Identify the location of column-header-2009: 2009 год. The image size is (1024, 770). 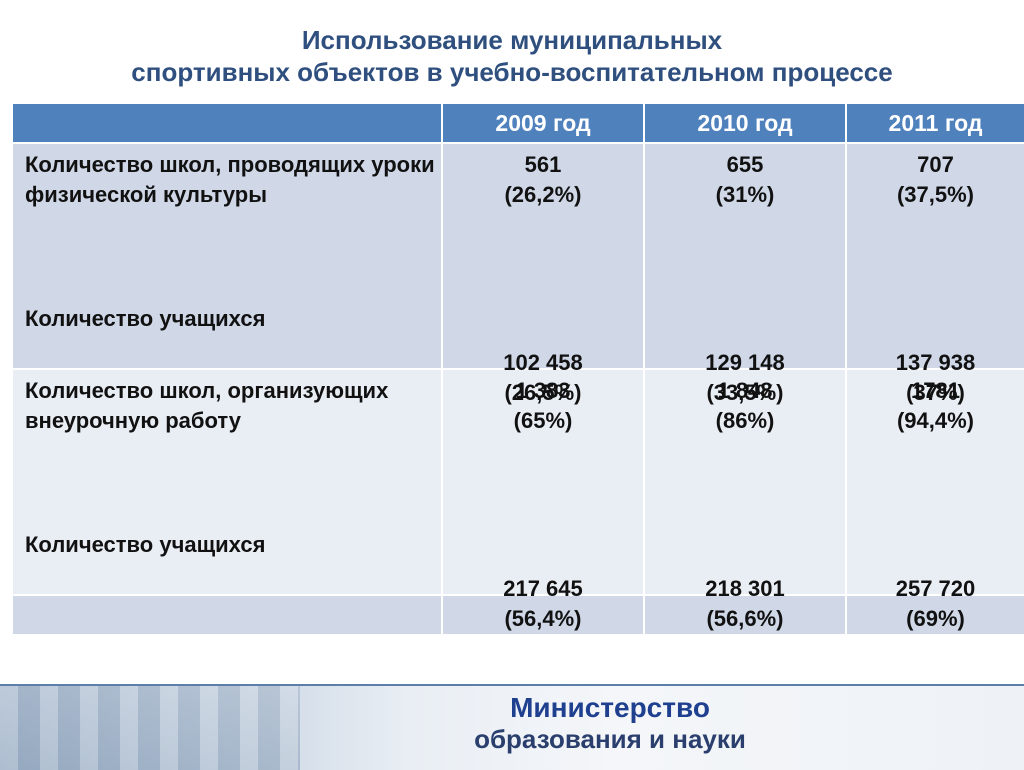
(543, 123).